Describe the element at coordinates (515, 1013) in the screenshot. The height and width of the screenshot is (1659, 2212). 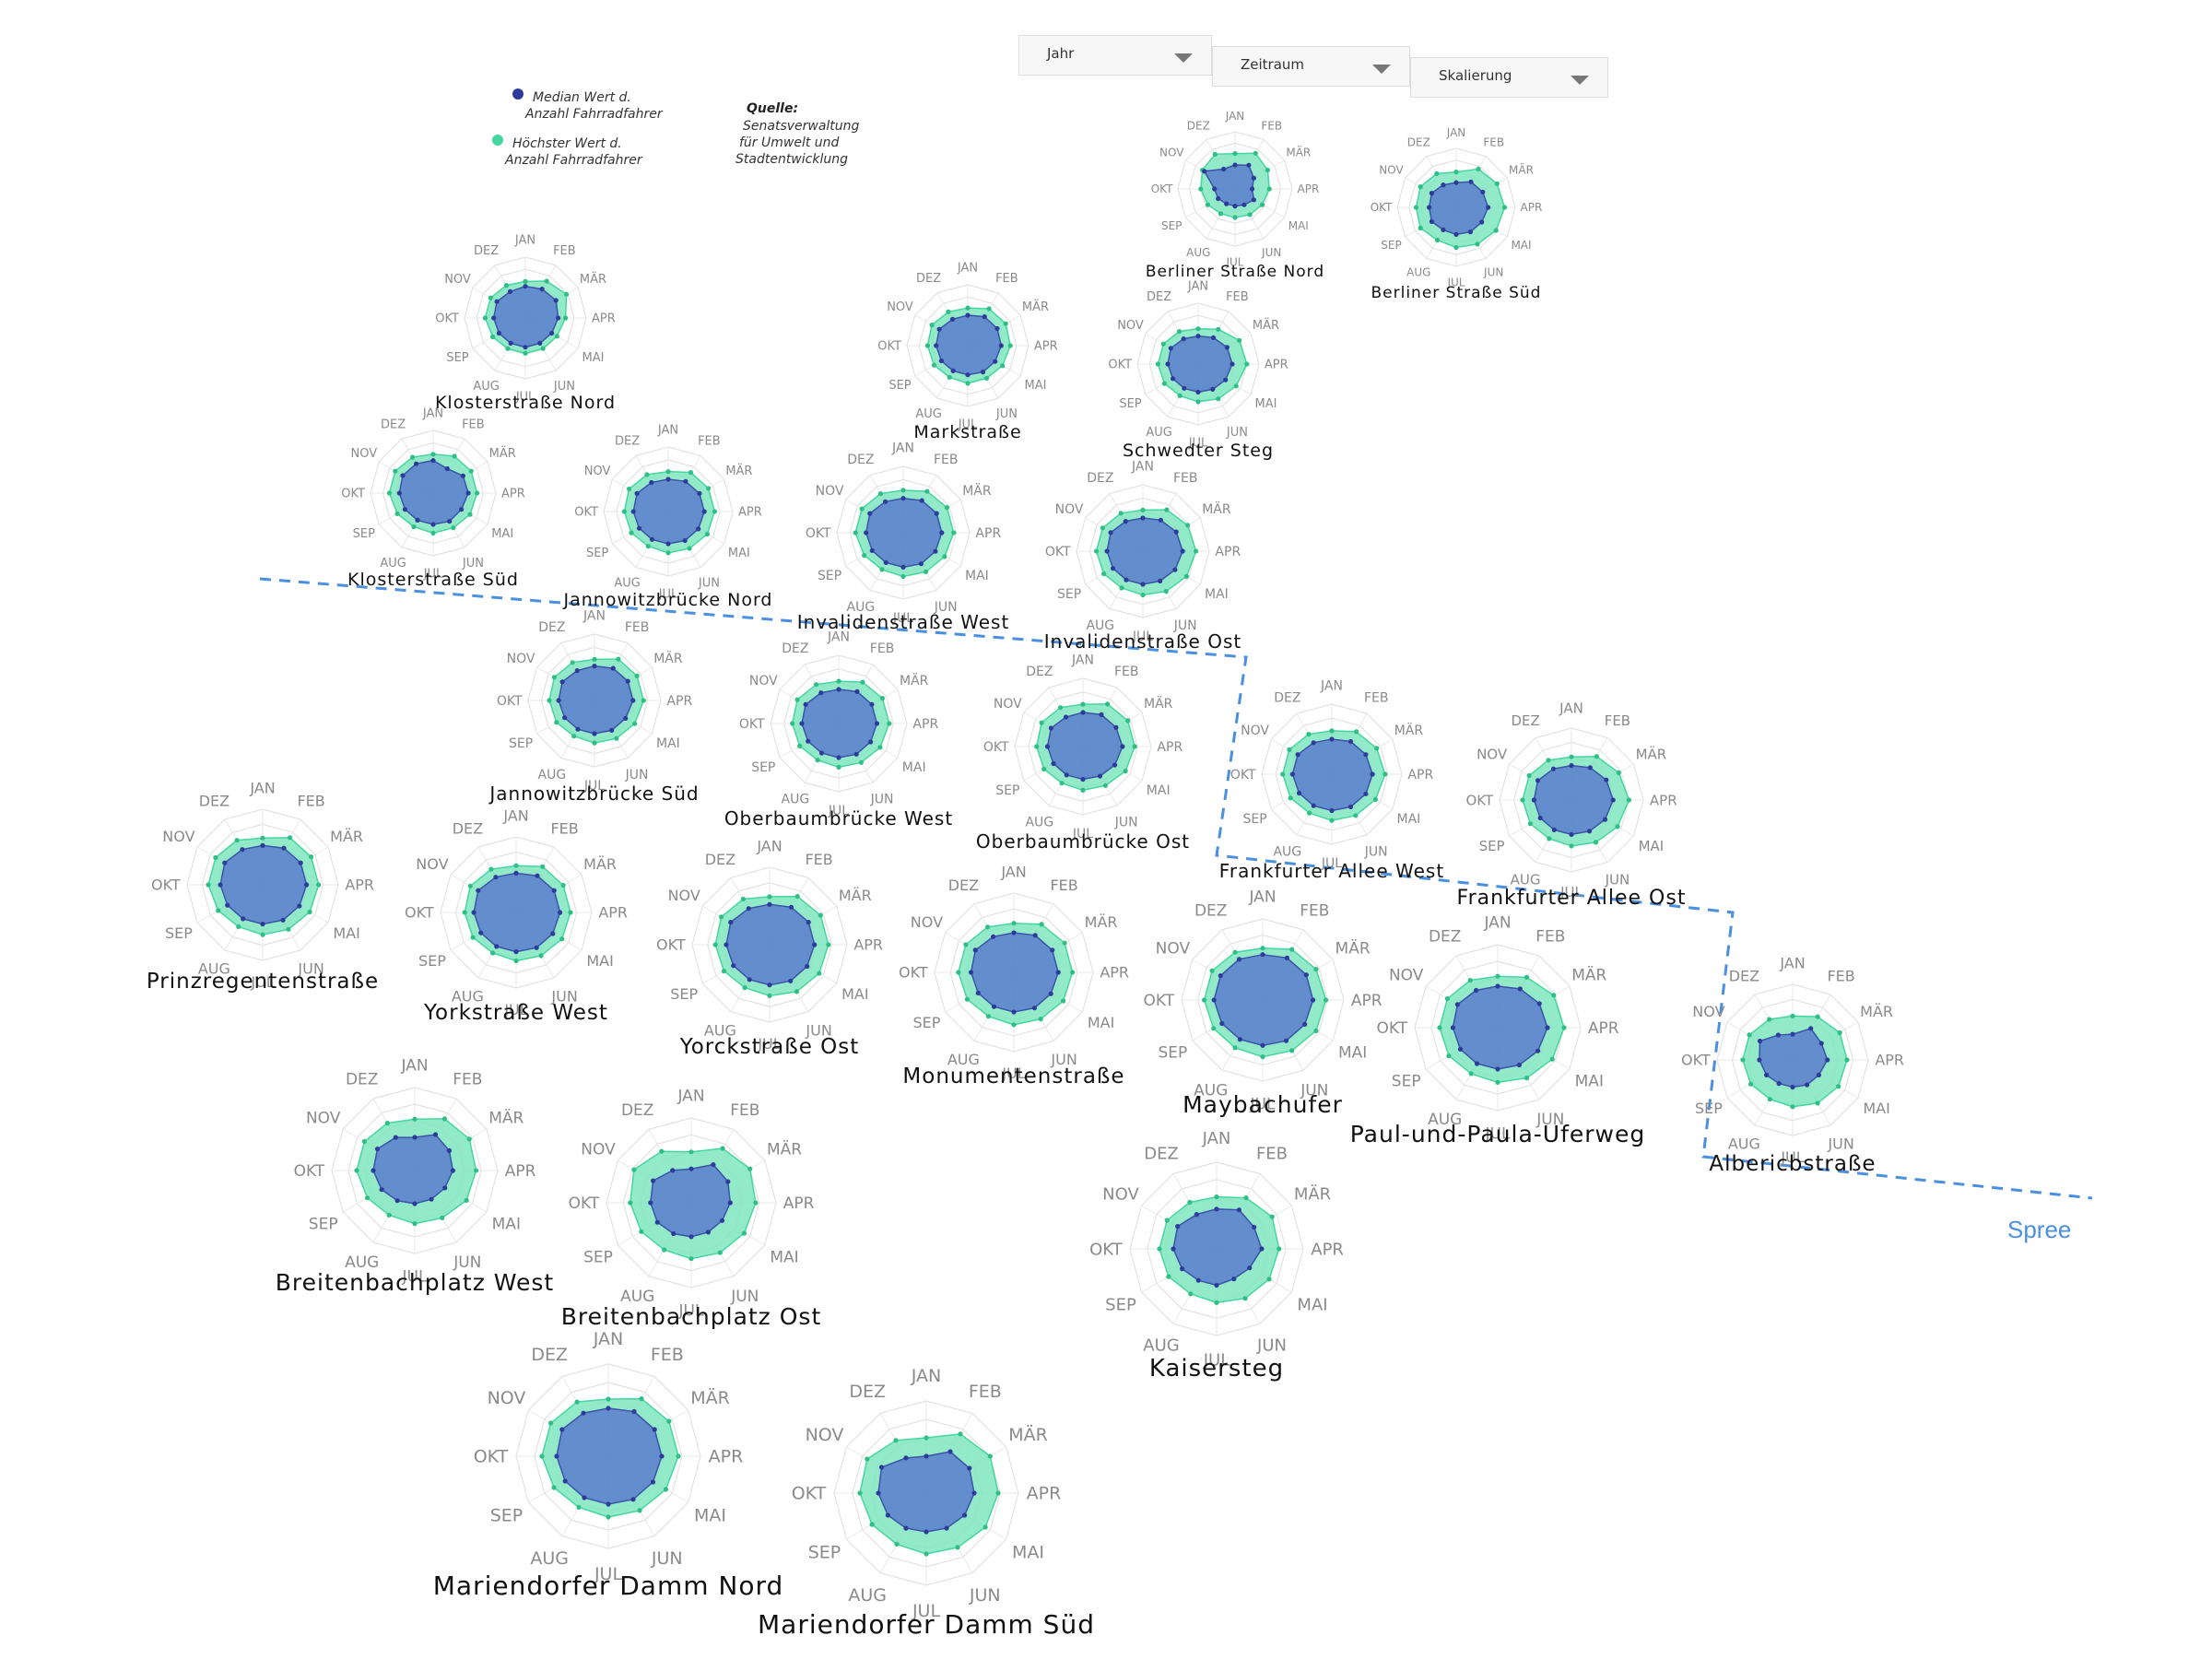
I see `station-name: Yorkstraße West` at that location.